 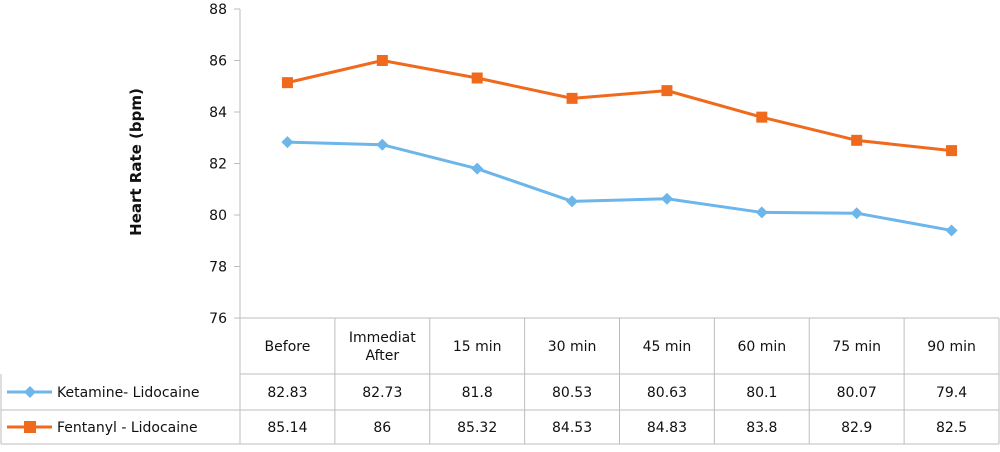 I want to click on series-1-value-2: 81.8, so click(x=477, y=393).